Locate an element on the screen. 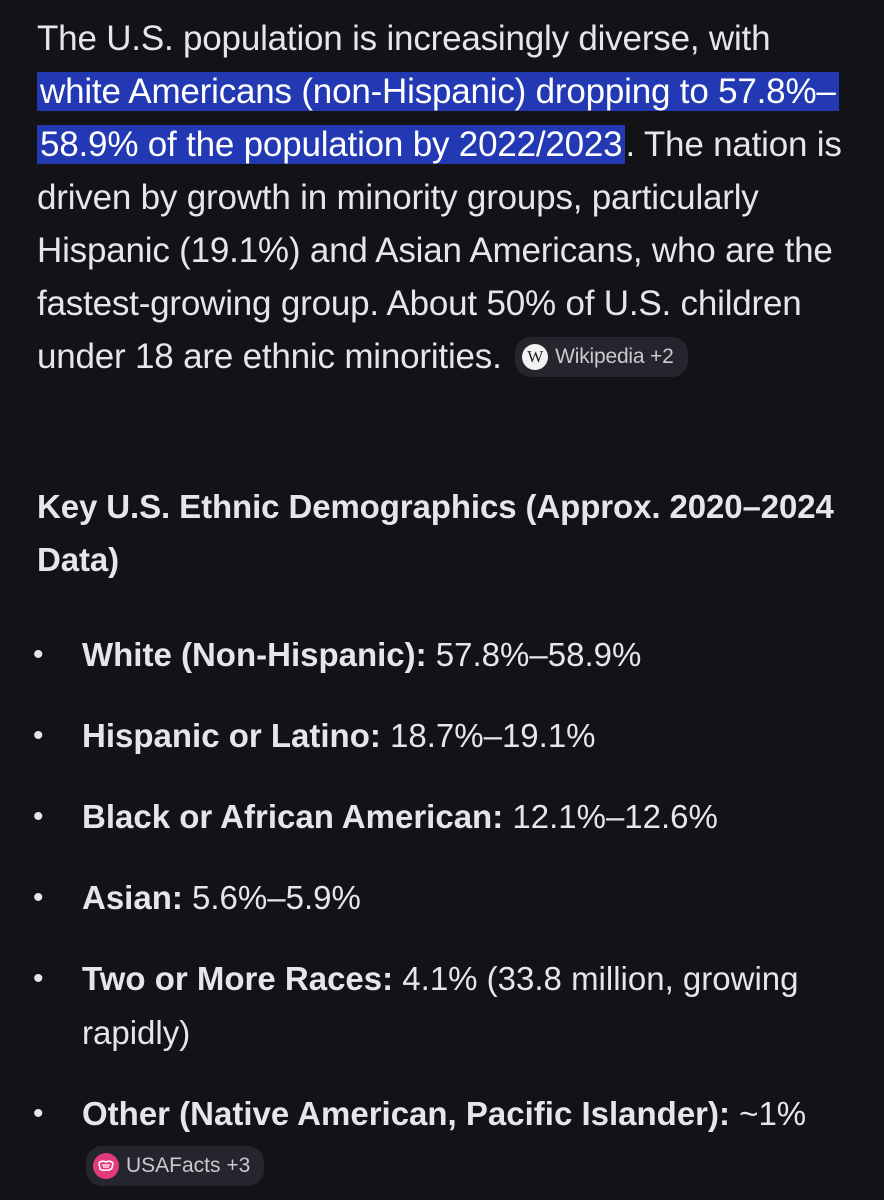 The height and width of the screenshot is (1200, 884). item-label: Asian: is located at coordinates (132, 897).